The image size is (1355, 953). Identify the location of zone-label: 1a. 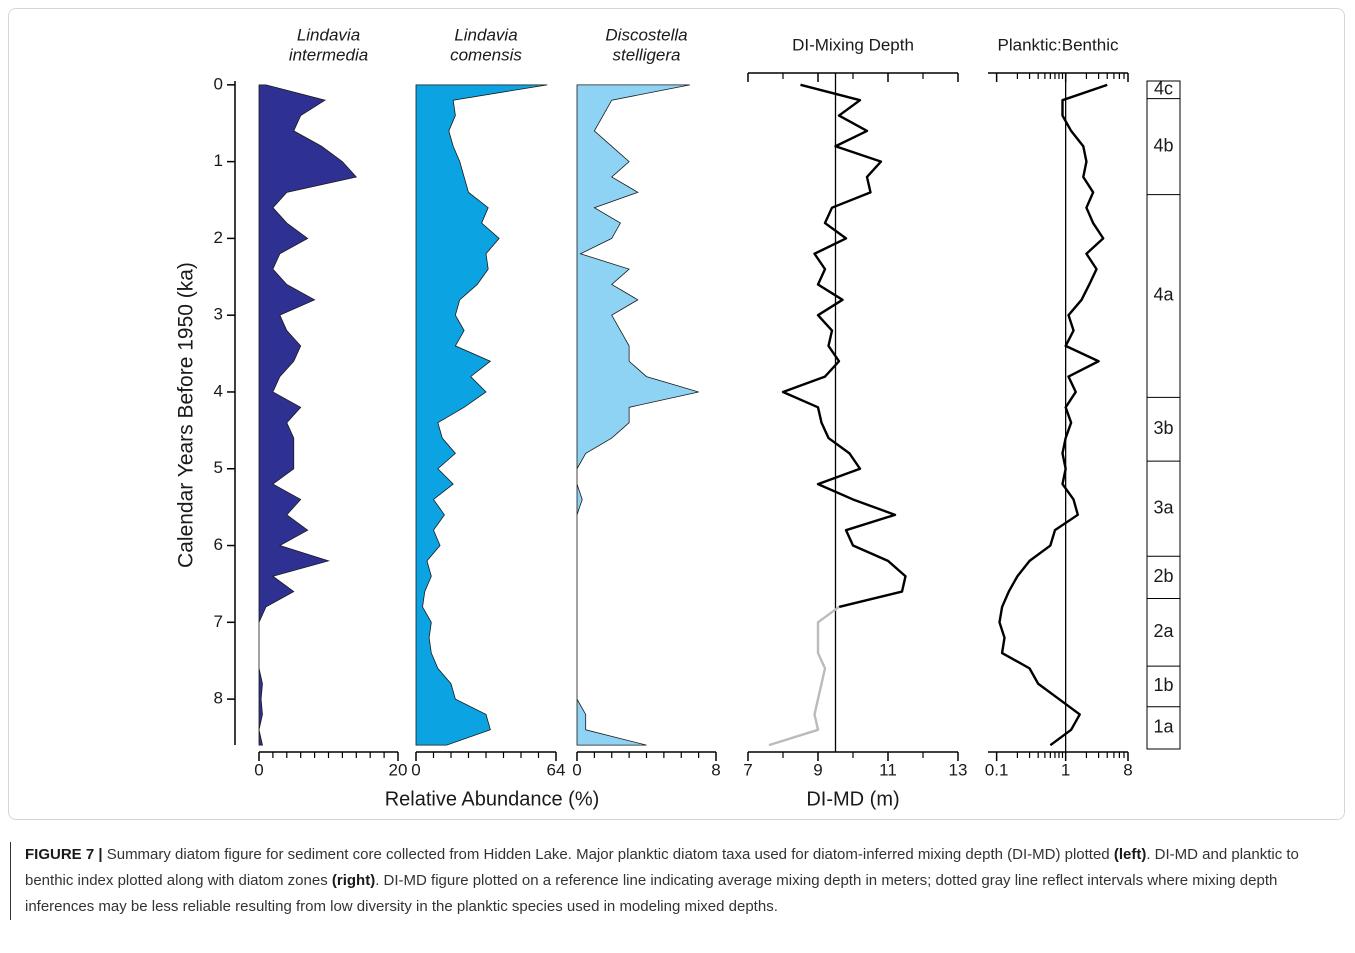
(1163, 727).